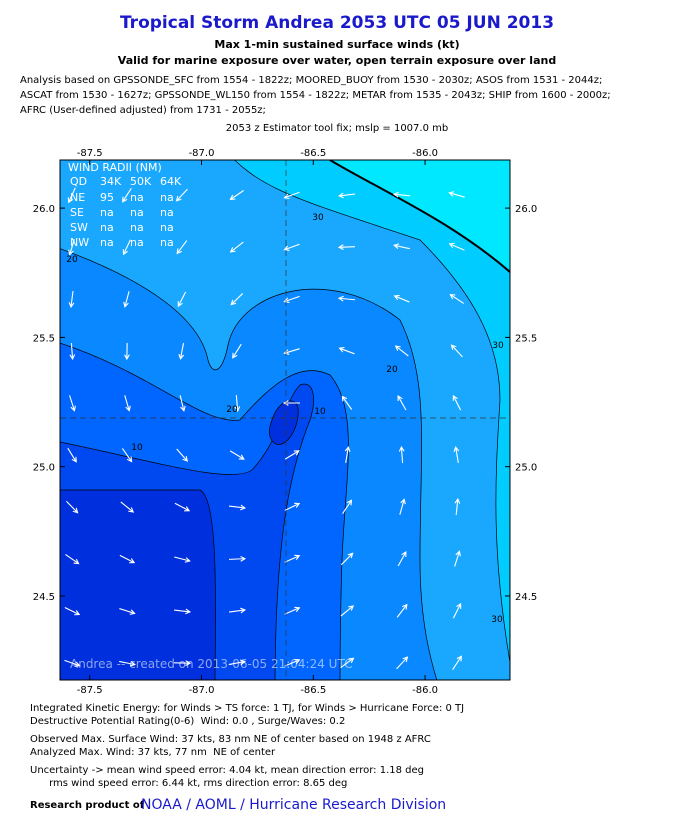  Describe the element at coordinates (526, 597) in the screenshot. I see `y-tick-label: 24.5` at that location.